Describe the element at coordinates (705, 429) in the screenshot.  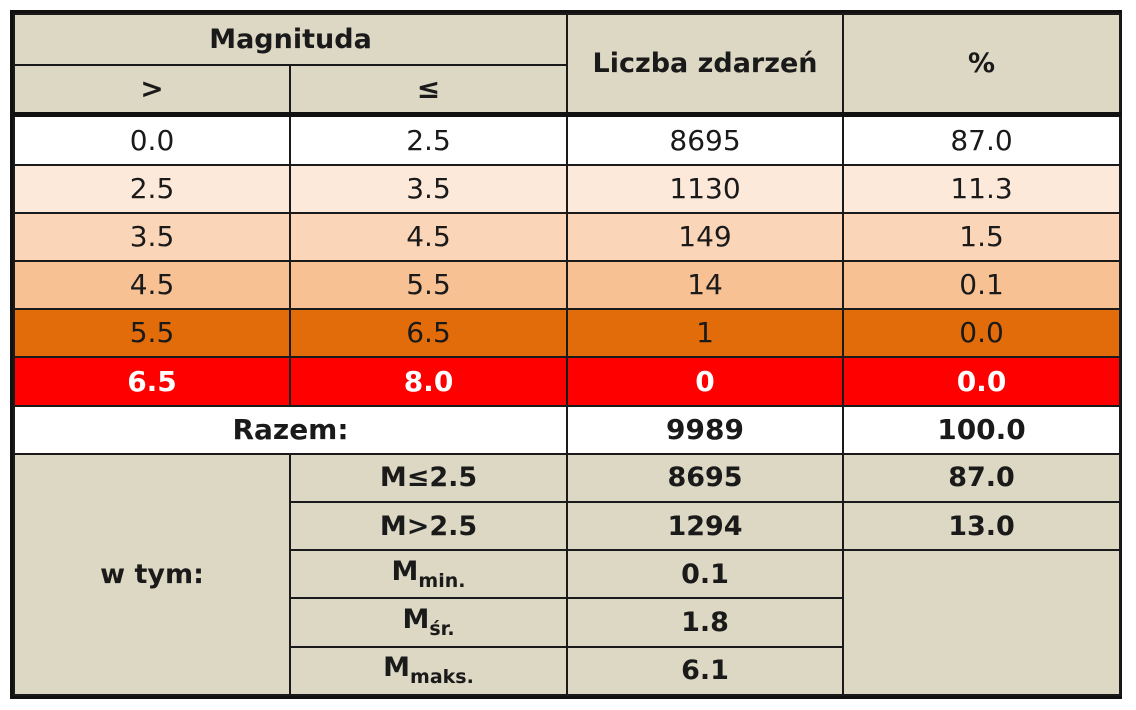
I see `total-count: 9989` at that location.